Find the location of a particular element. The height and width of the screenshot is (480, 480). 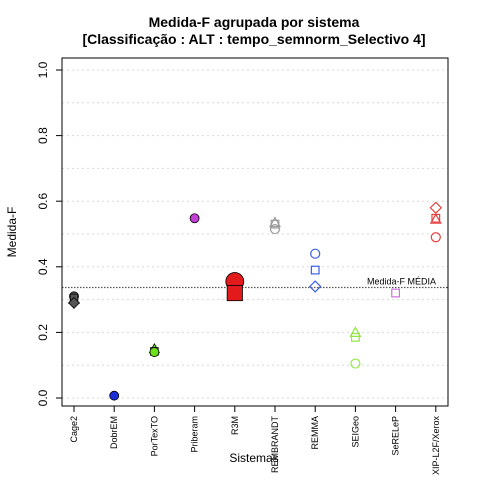

x-tick-label: DobrEM is located at coordinates (114, 432).